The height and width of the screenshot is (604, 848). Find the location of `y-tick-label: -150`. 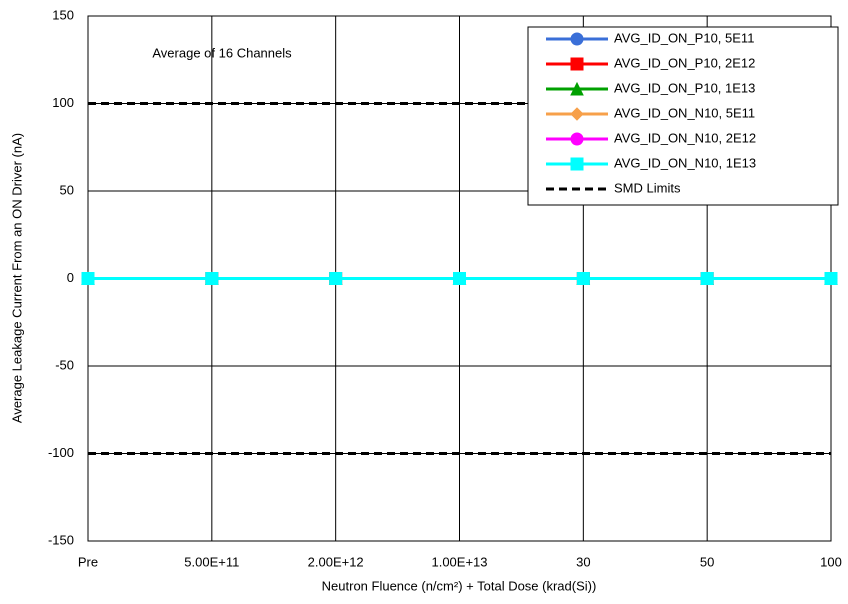

y-tick-label: -150 is located at coordinates (61, 539).